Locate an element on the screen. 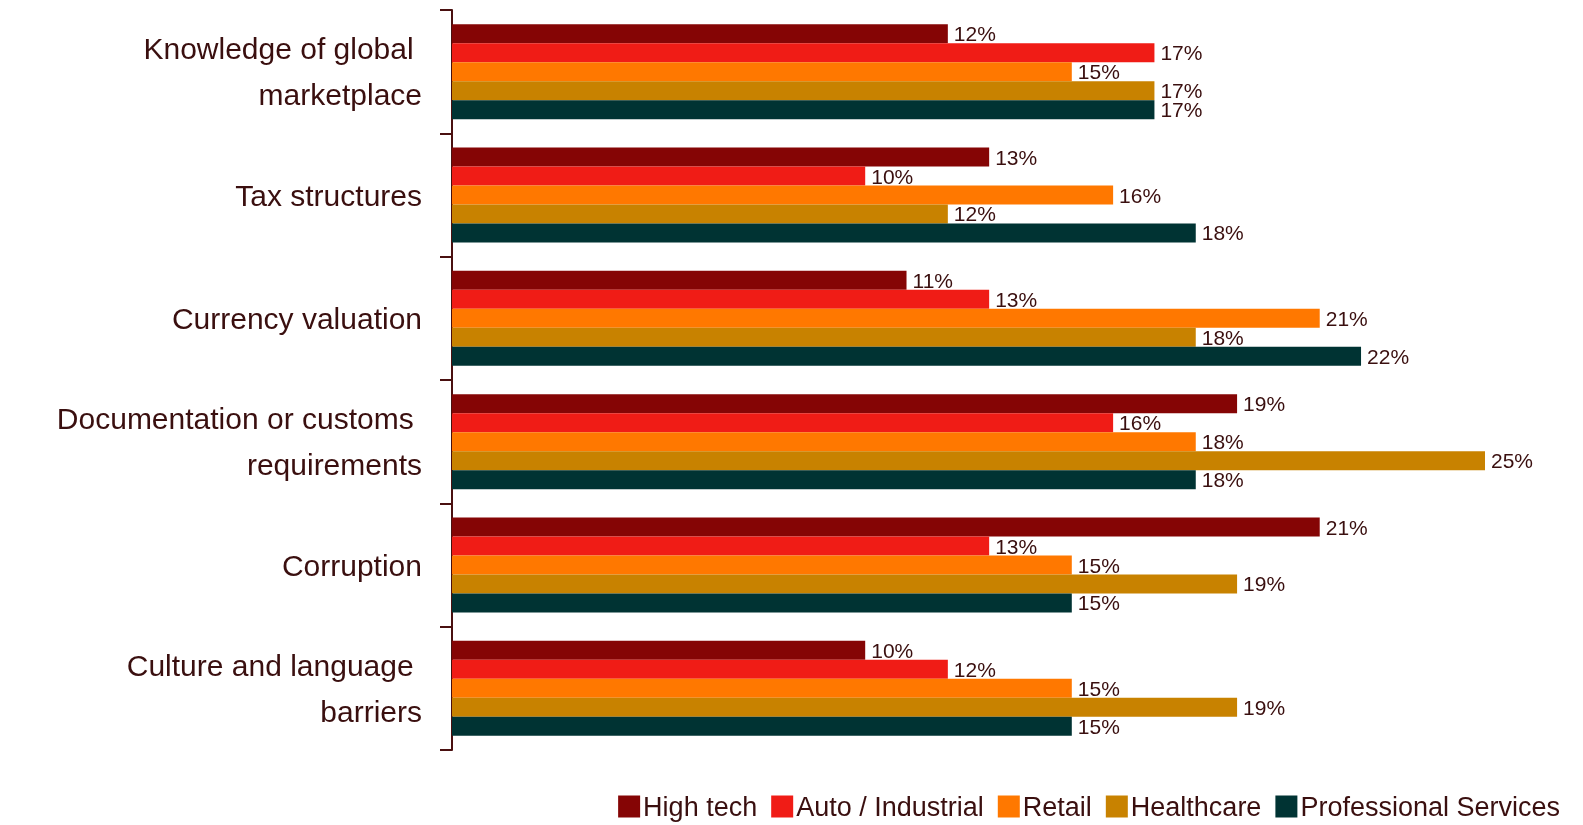 The height and width of the screenshot is (825, 1583). data-label: 17% is located at coordinates (1181, 53).